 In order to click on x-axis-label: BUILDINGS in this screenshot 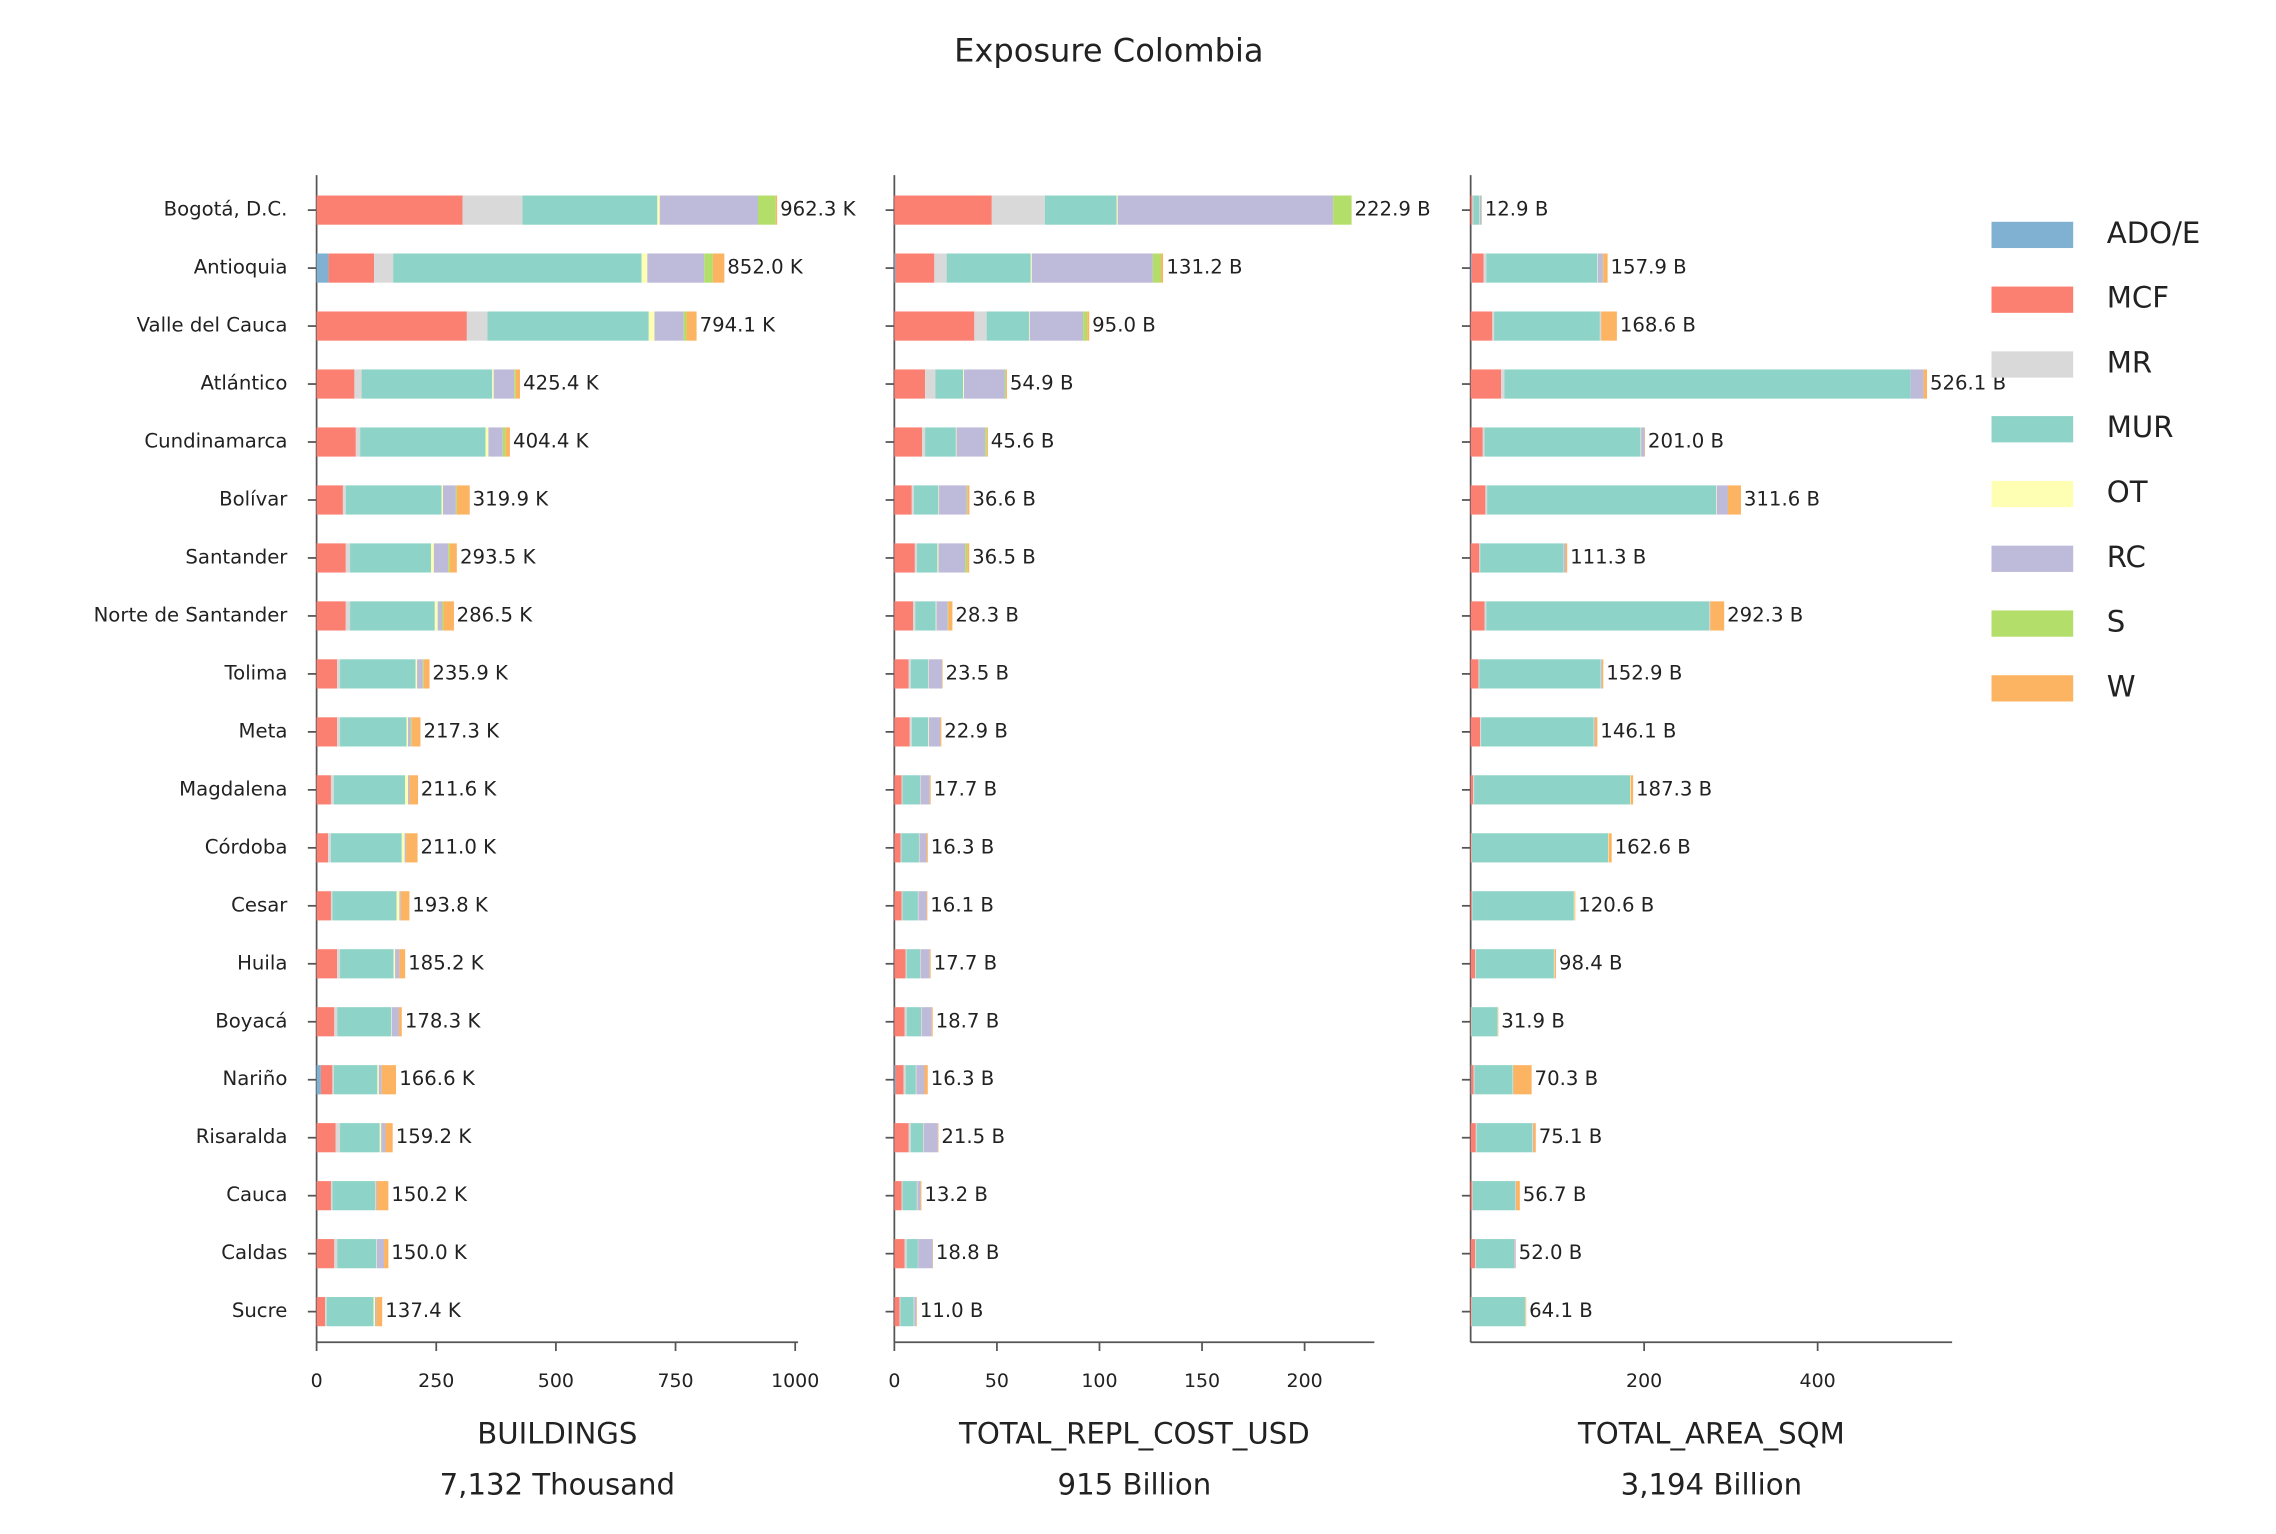, I will do `click(557, 1434)`.